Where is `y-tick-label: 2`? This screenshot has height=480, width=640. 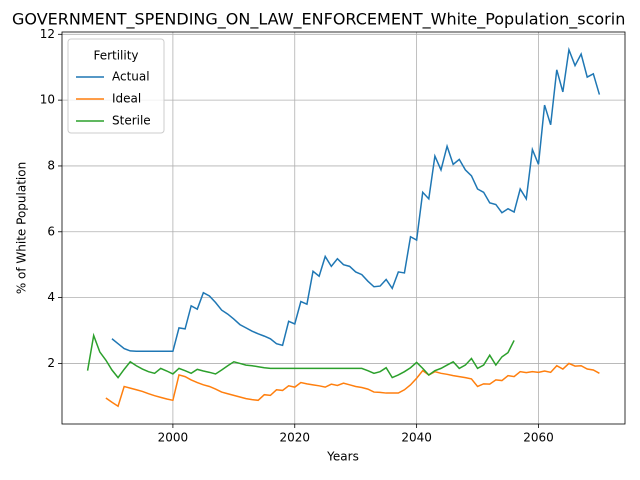
y-tick-label: 2 is located at coordinates (51, 363).